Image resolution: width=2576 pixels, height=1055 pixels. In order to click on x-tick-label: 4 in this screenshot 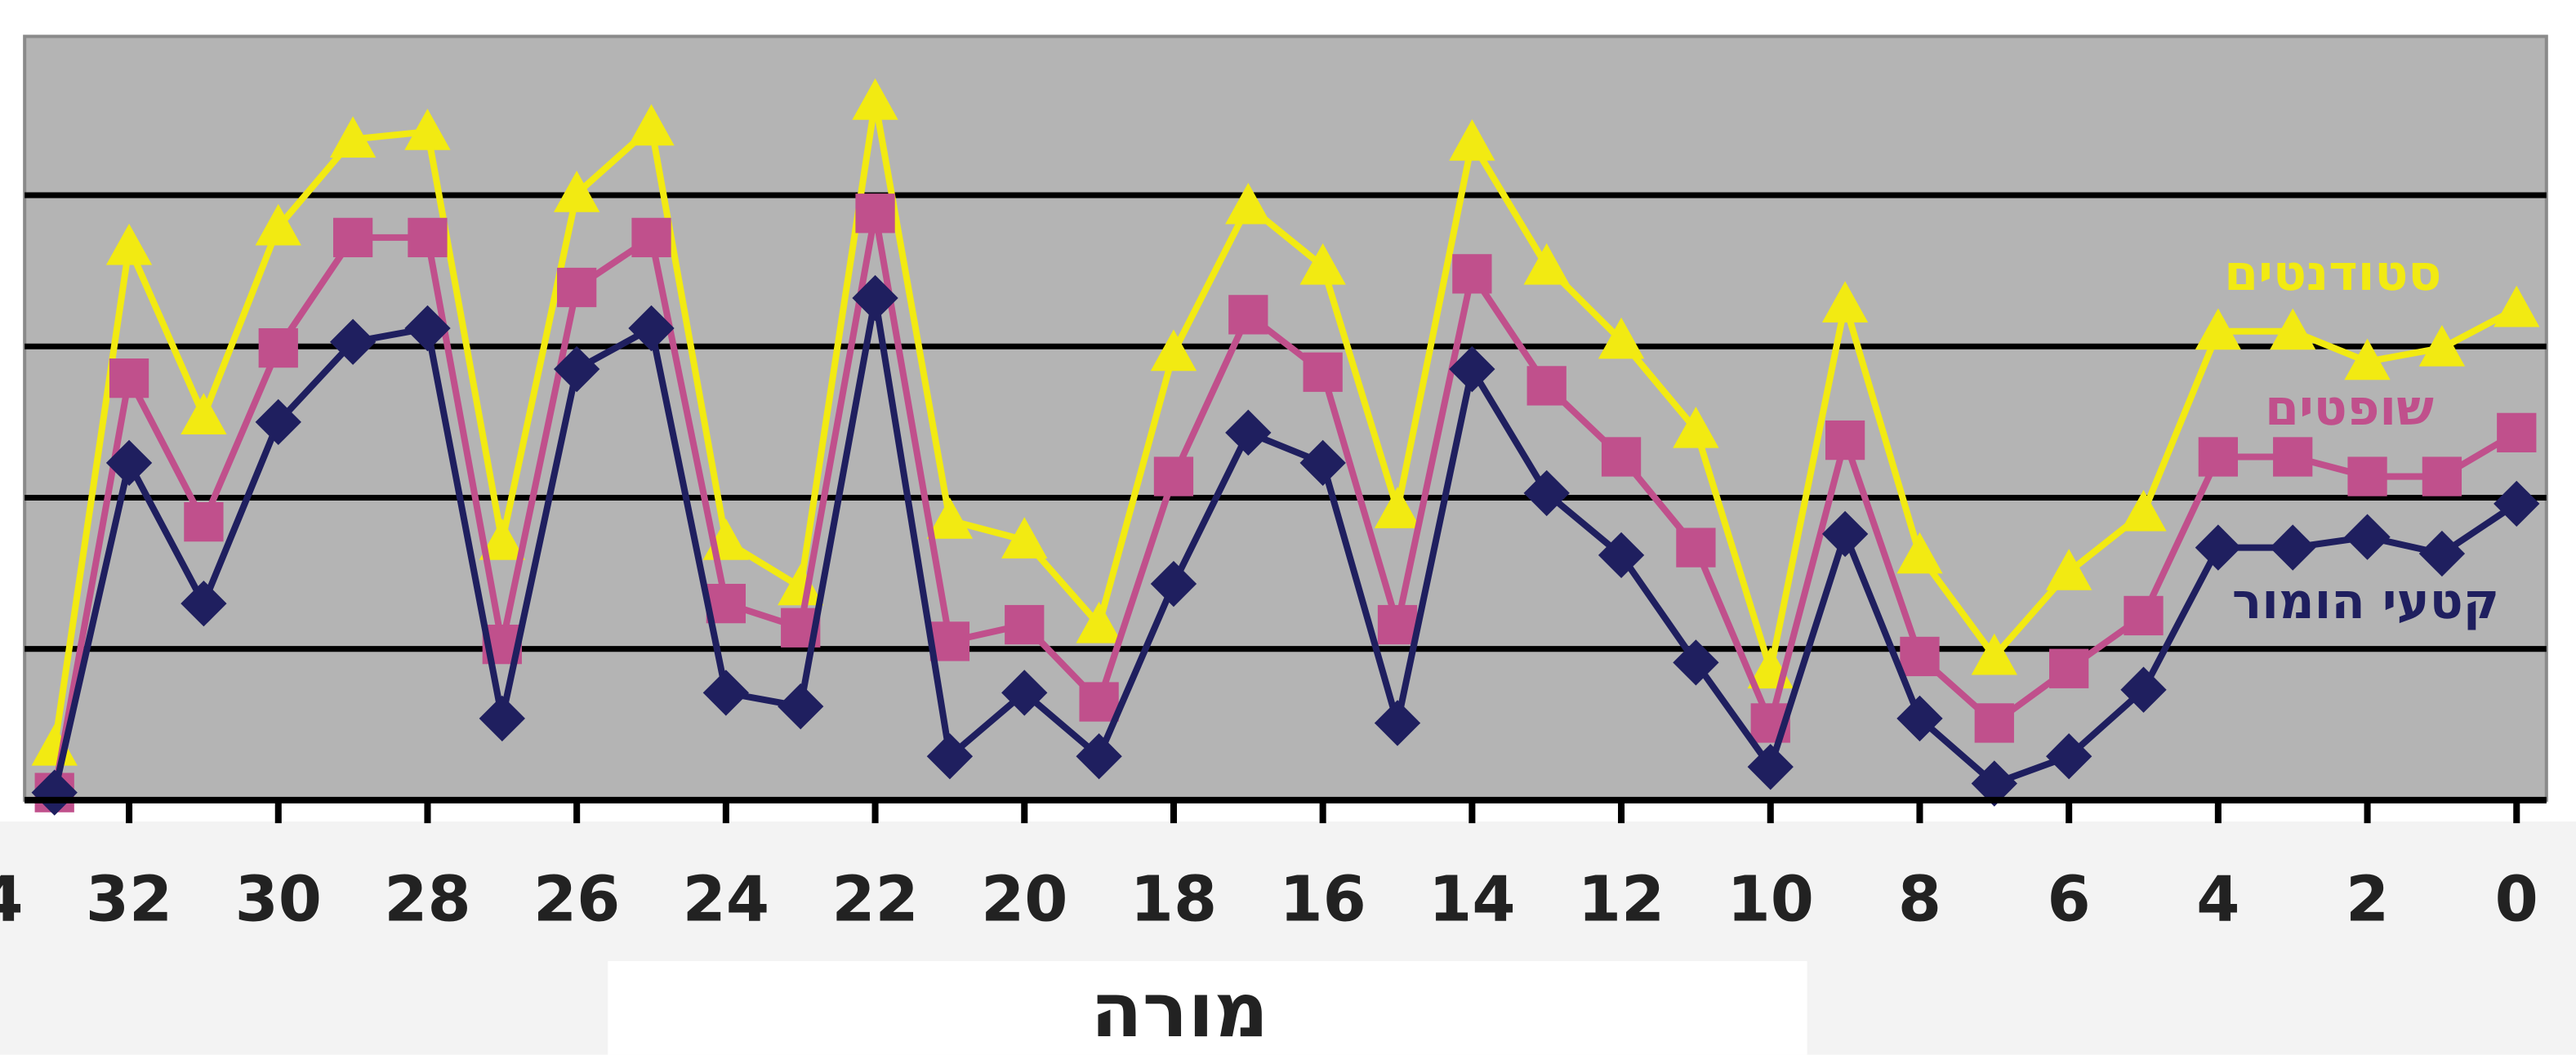, I will do `click(2218, 900)`.